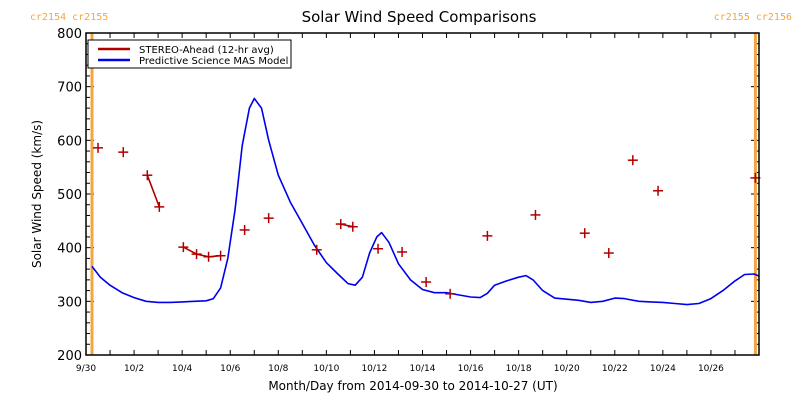 This screenshot has width=800, height=400. What do you see at coordinates (182, 369) in the screenshot?
I see `x-tick-label: 10/4` at bounding box center [182, 369].